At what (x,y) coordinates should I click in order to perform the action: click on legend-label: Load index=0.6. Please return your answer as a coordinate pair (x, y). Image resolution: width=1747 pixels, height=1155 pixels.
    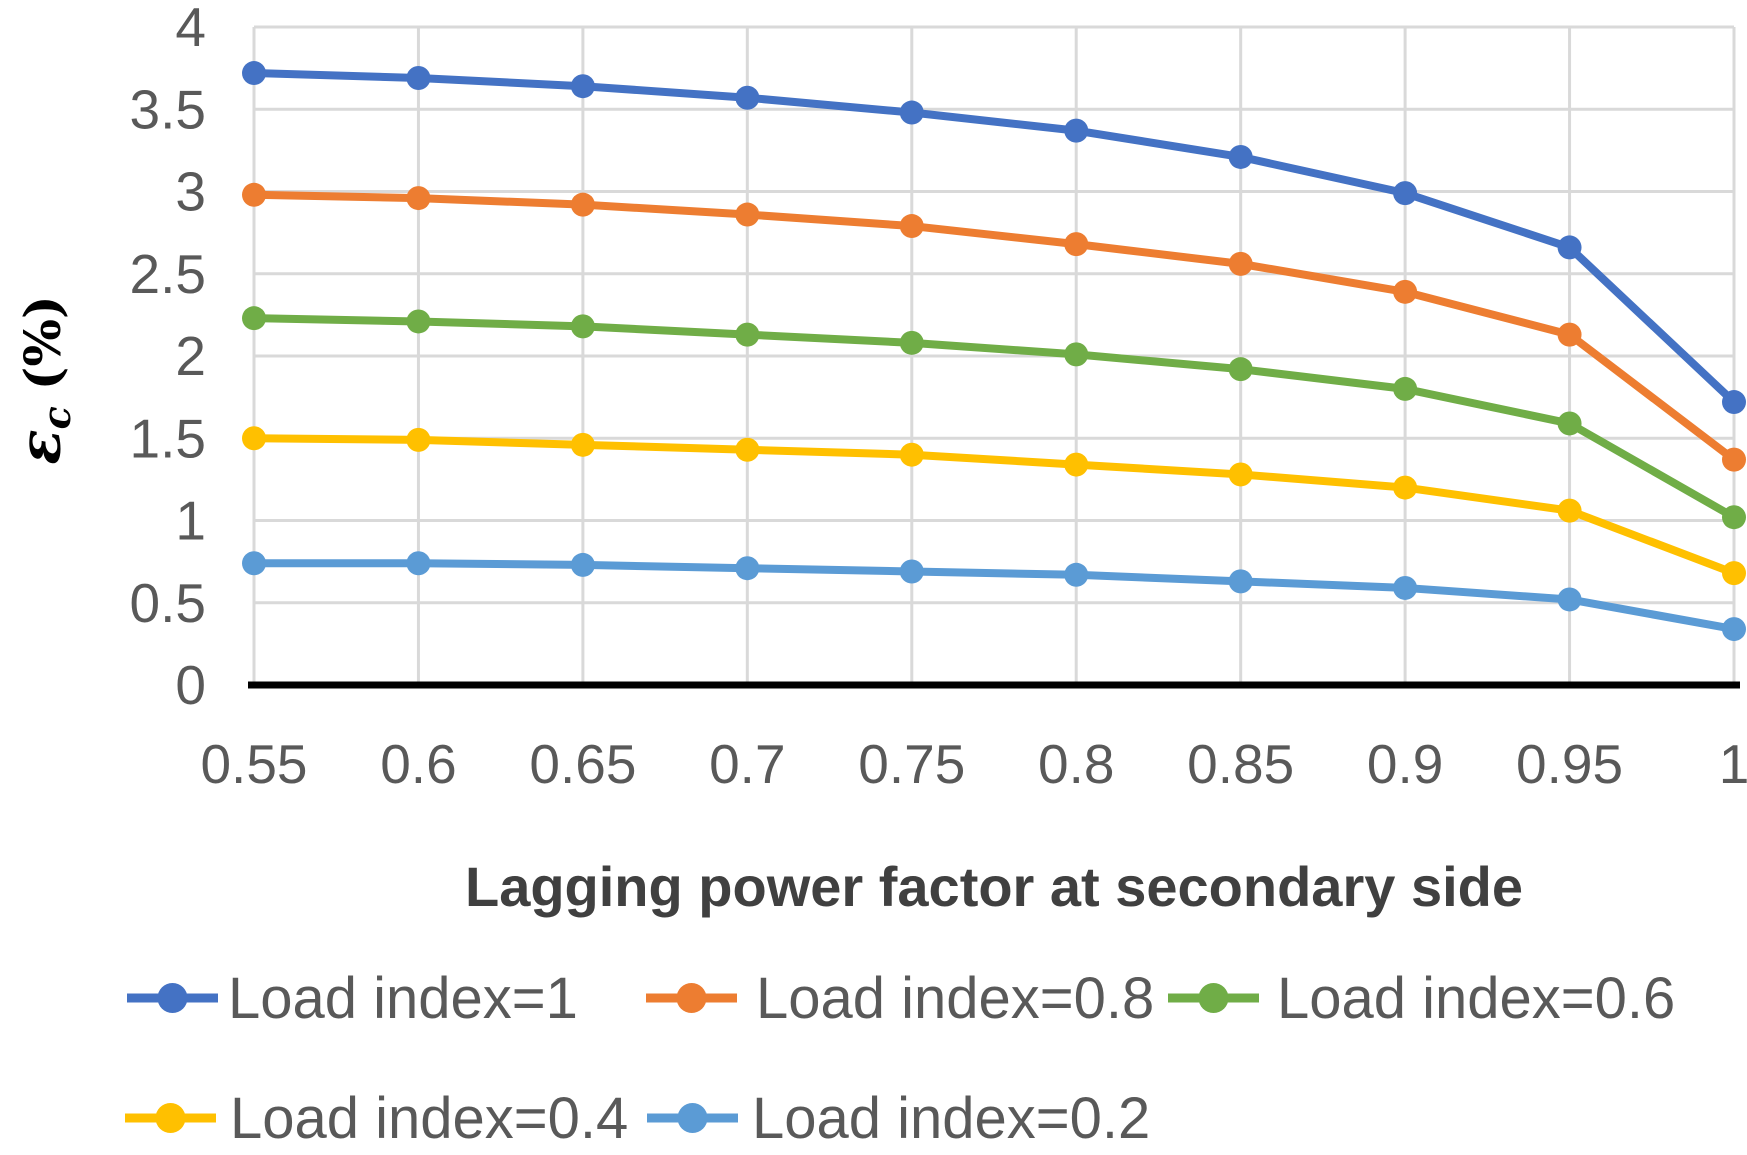
    Looking at the image, I should click on (1476, 998).